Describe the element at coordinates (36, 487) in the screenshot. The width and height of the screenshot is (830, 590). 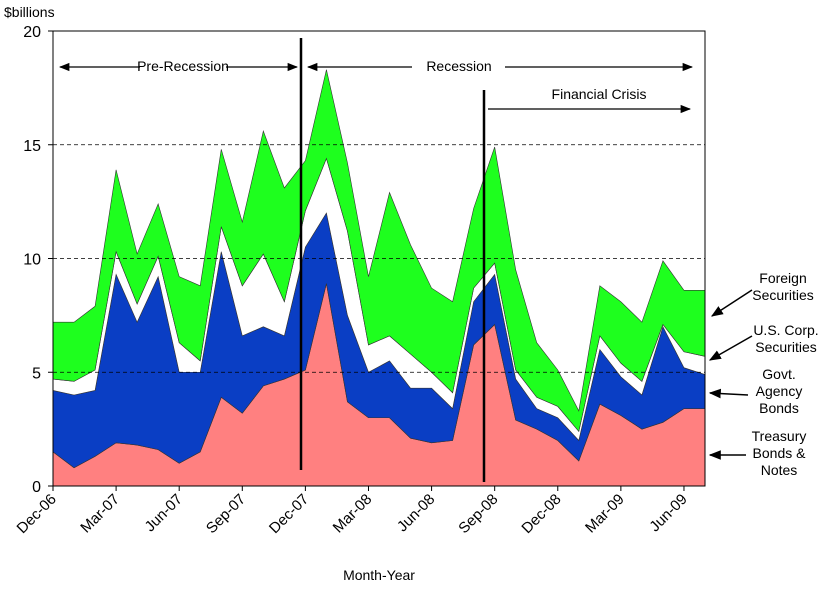
I see `y-tick-label: 0` at that location.